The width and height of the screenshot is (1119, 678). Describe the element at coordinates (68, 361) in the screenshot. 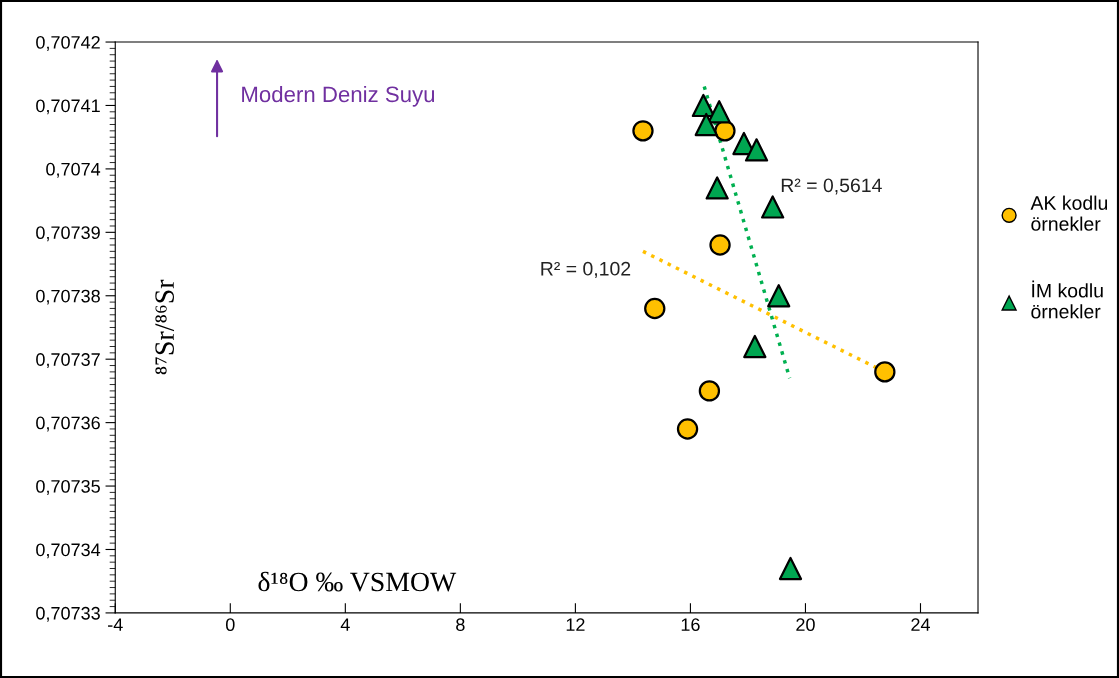

I see `y-tick-label: 0,70737` at that location.